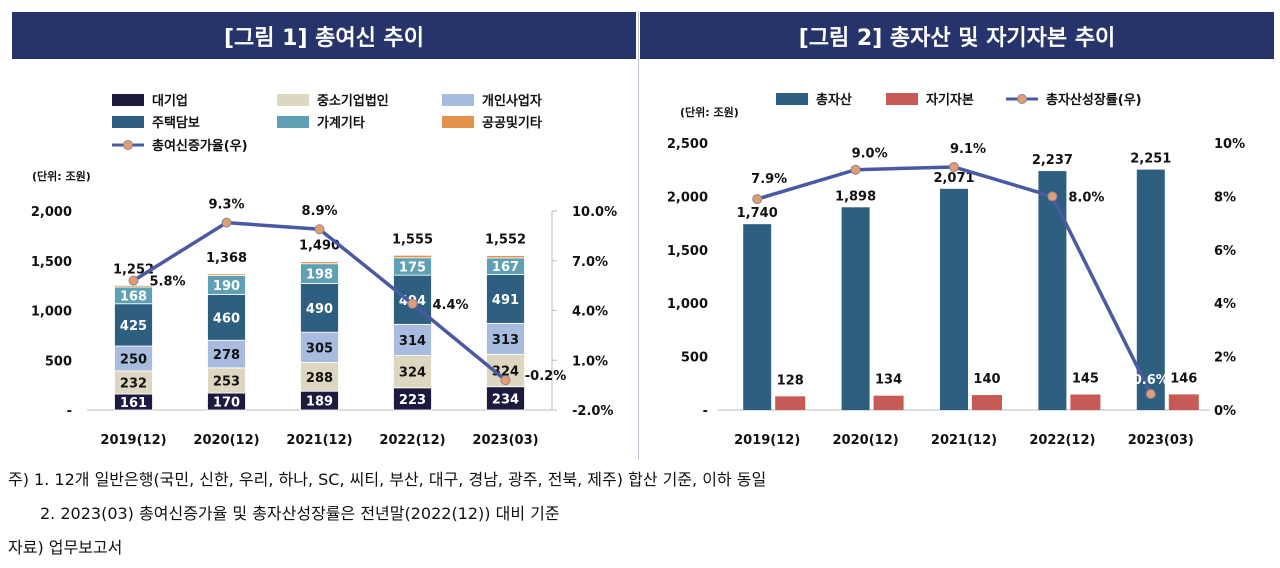  I want to click on segment-value-label: 324, so click(412, 373).